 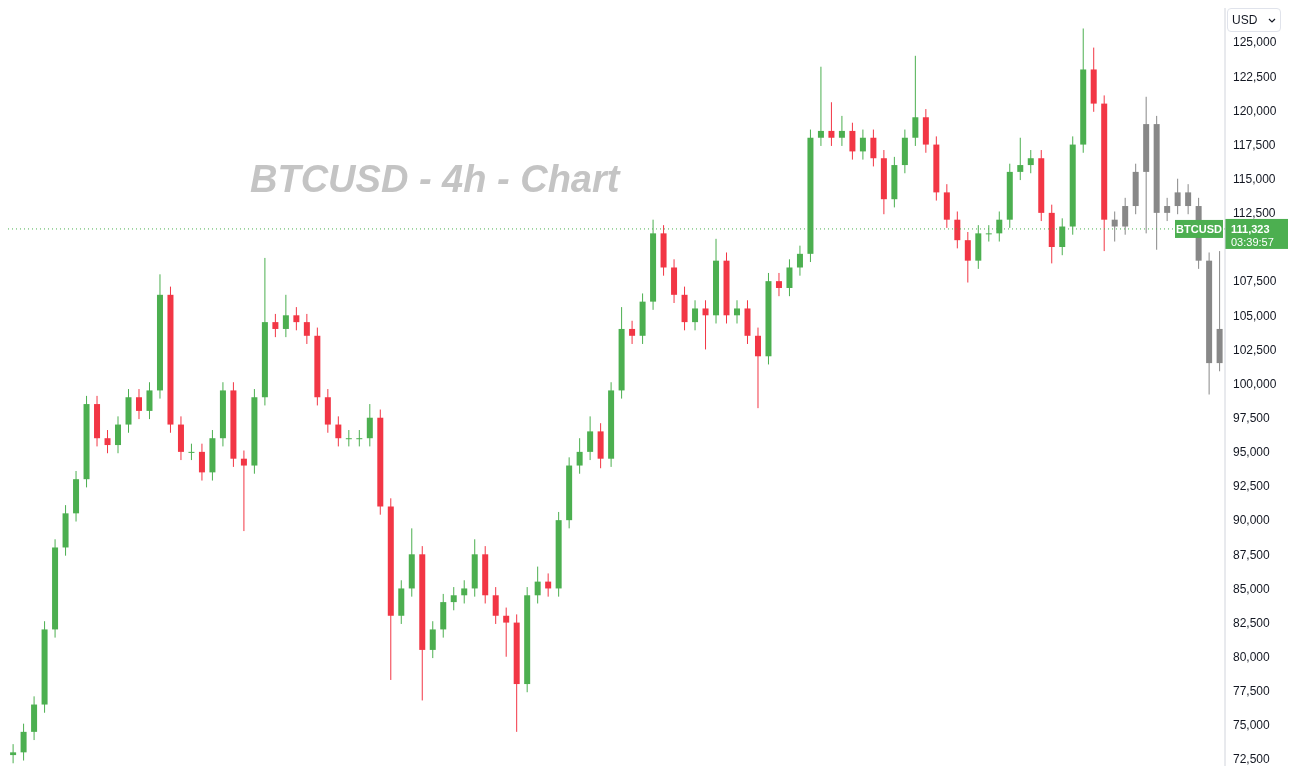 What do you see at coordinates (1255, 76) in the screenshot?
I see `y-tick-label: 122,500` at bounding box center [1255, 76].